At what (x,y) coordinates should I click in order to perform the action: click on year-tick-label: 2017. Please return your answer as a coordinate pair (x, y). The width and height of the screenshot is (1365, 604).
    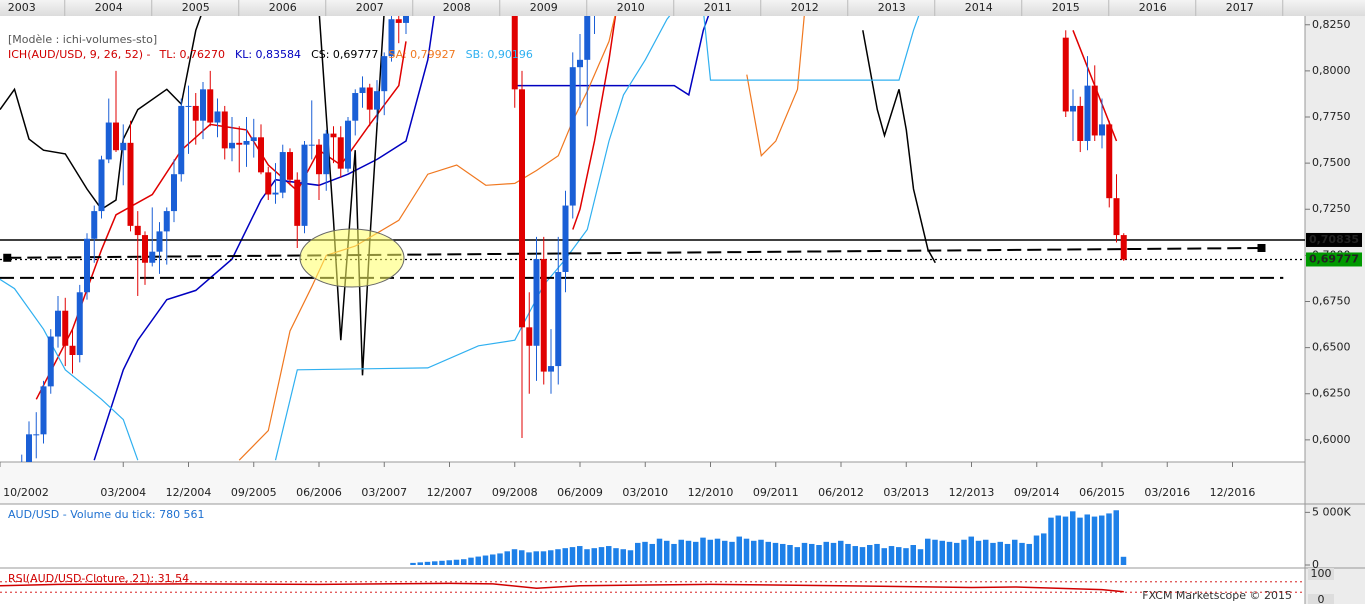
    Looking at the image, I should click on (1240, 7).